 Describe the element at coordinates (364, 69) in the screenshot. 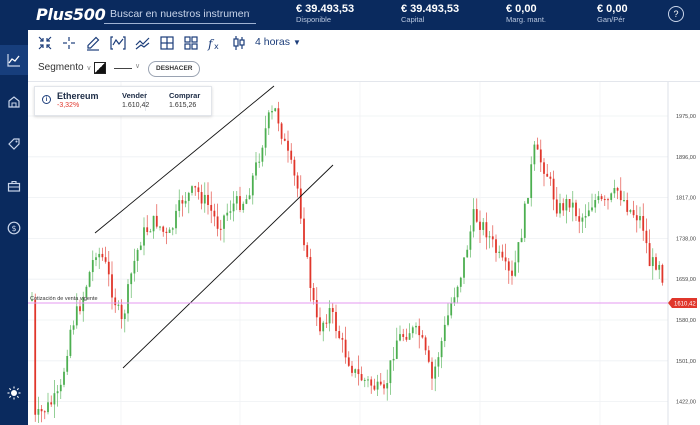

I see `drawing-bar: Segmento ∨ ∨ DESHACER` at that location.